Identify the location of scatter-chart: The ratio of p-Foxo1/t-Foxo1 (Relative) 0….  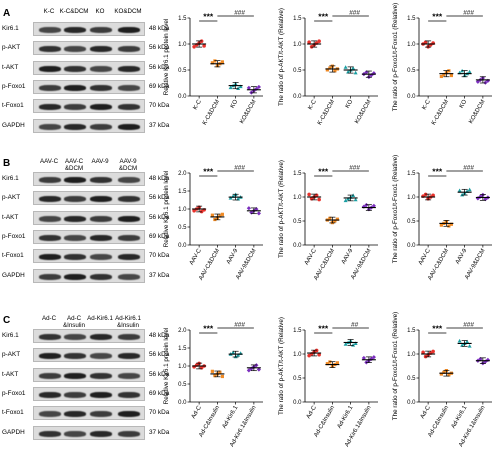
(442, 380).